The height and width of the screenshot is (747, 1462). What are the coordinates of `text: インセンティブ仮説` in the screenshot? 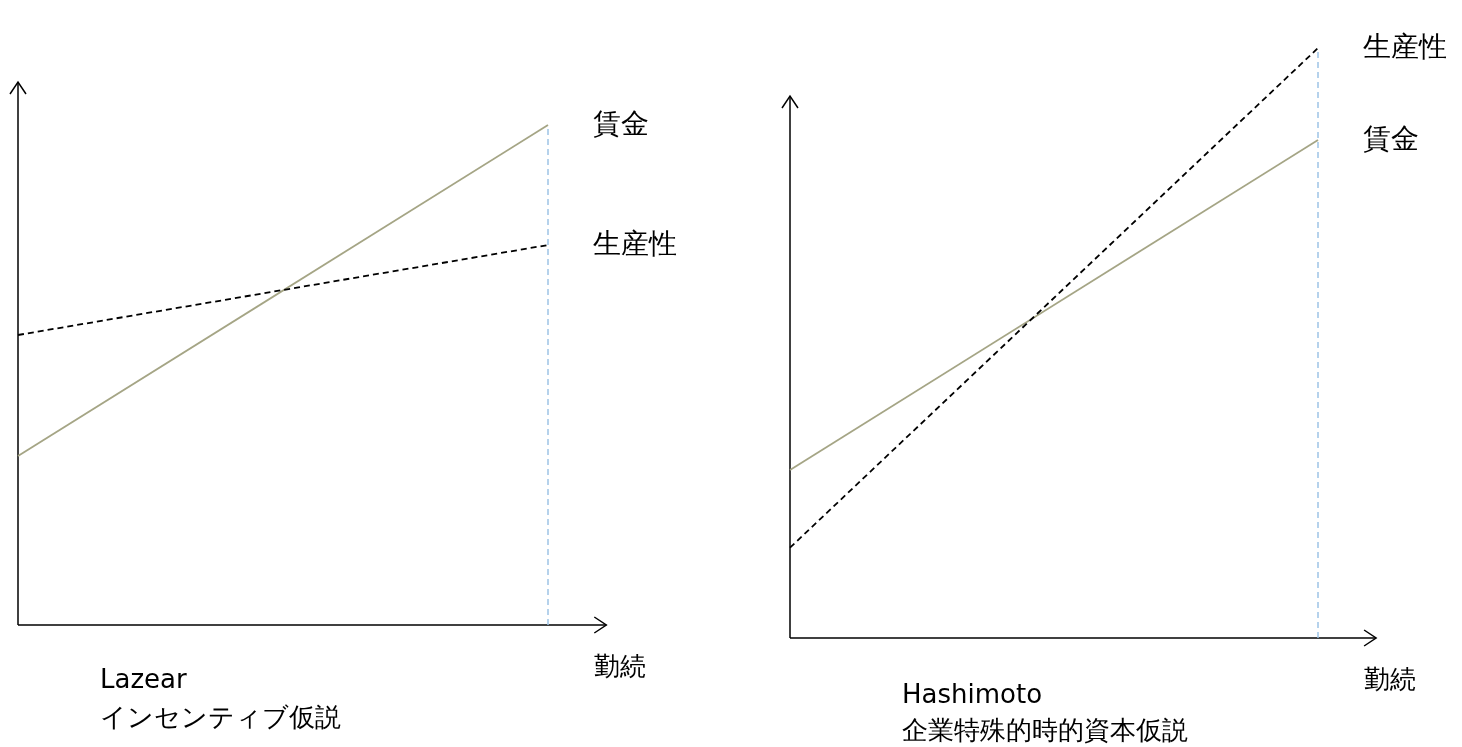 It's located at (220, 717).